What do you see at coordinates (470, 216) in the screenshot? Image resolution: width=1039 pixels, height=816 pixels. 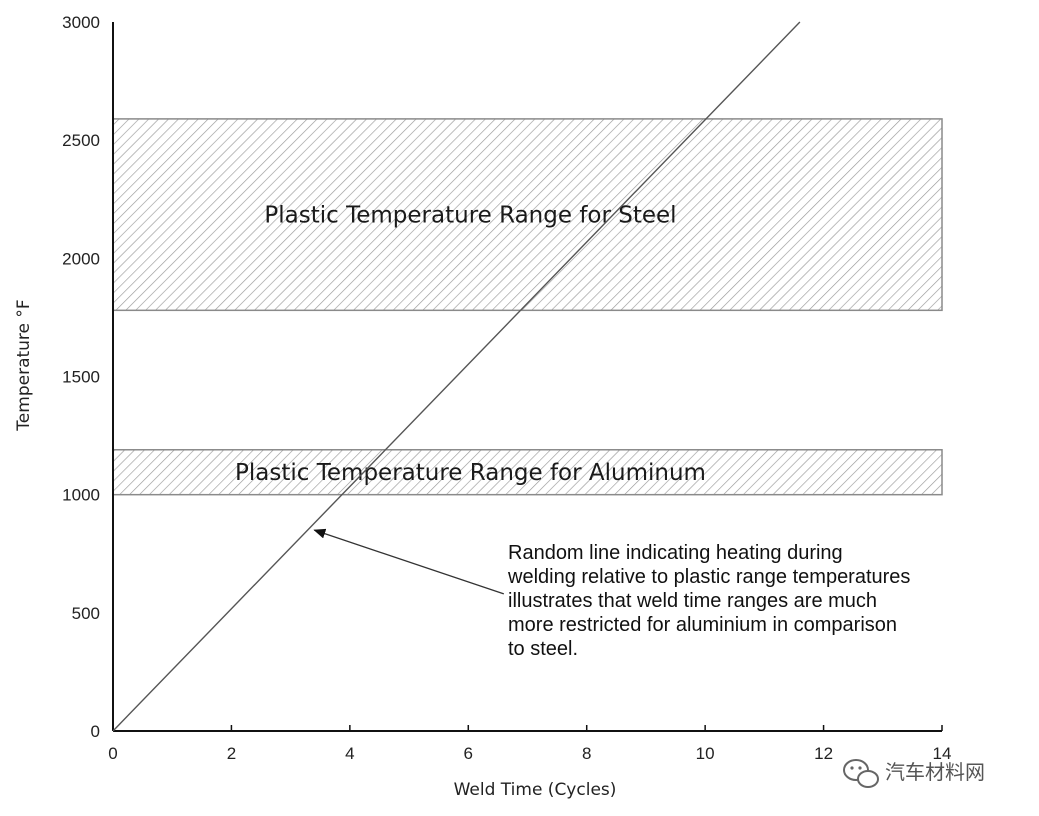 I see `band-label-0: Plastic Temperature Range for Steel` at bounding box center [470, 216].